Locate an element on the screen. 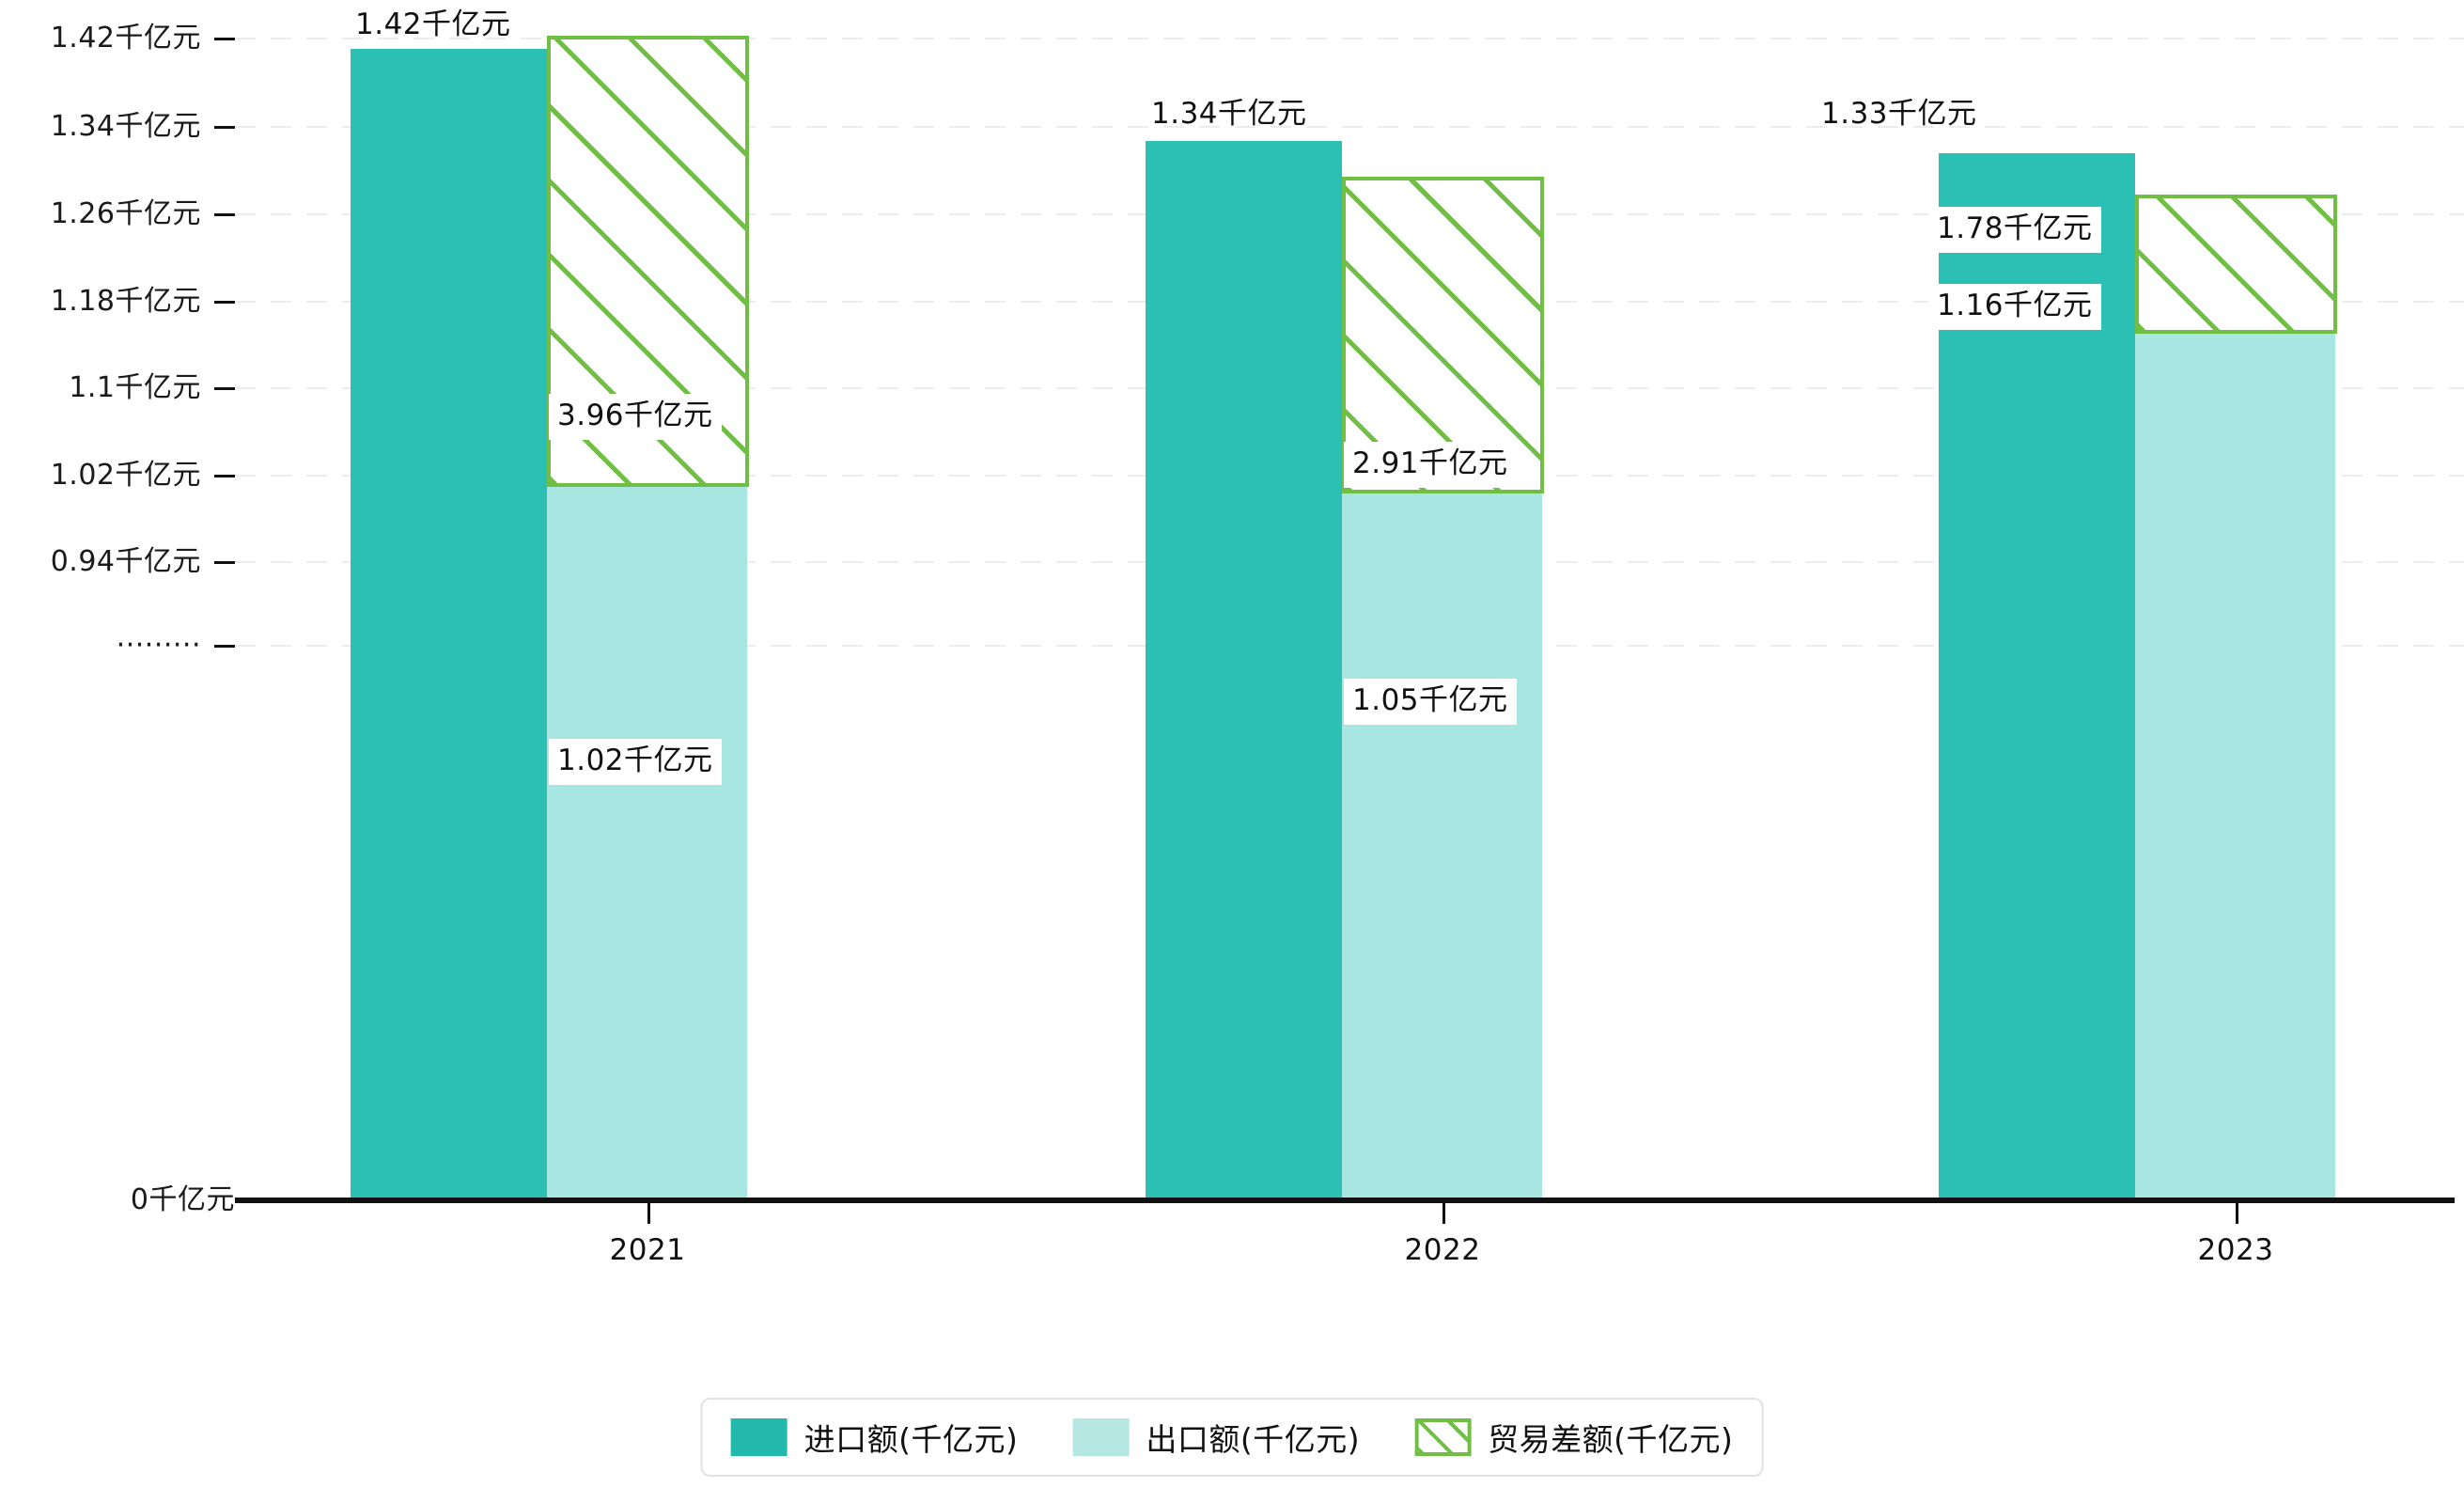  y-axis-break-label: ········· is located at coordinates (158, 645).